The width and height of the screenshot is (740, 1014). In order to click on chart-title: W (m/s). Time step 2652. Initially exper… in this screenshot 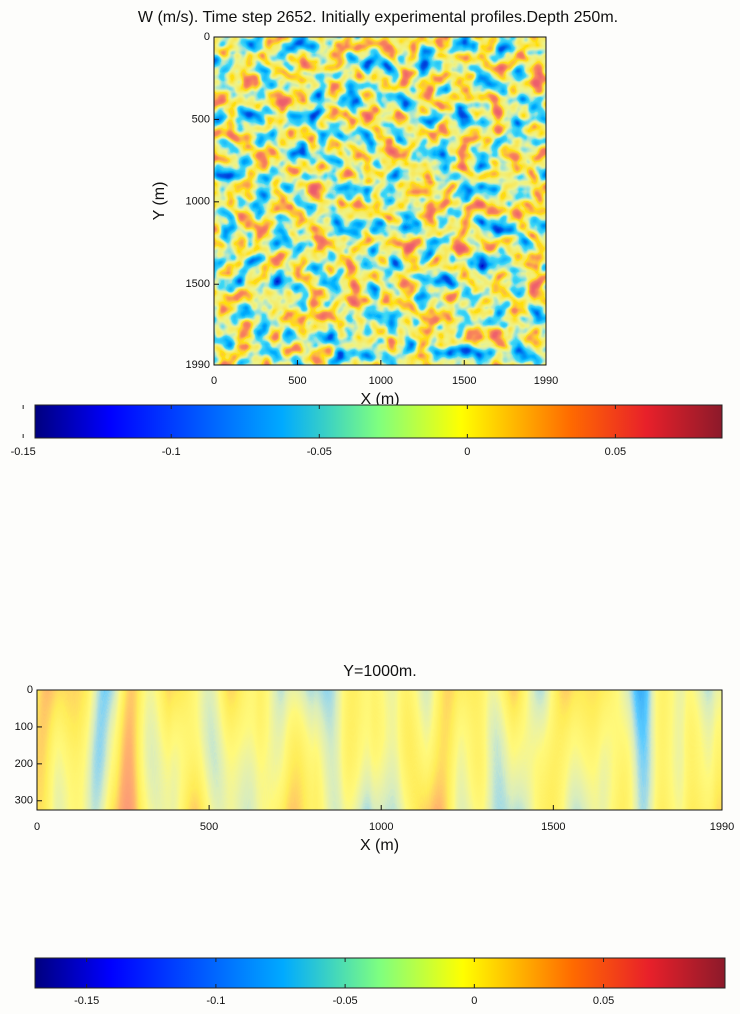, I will do `click(378, 17)`.